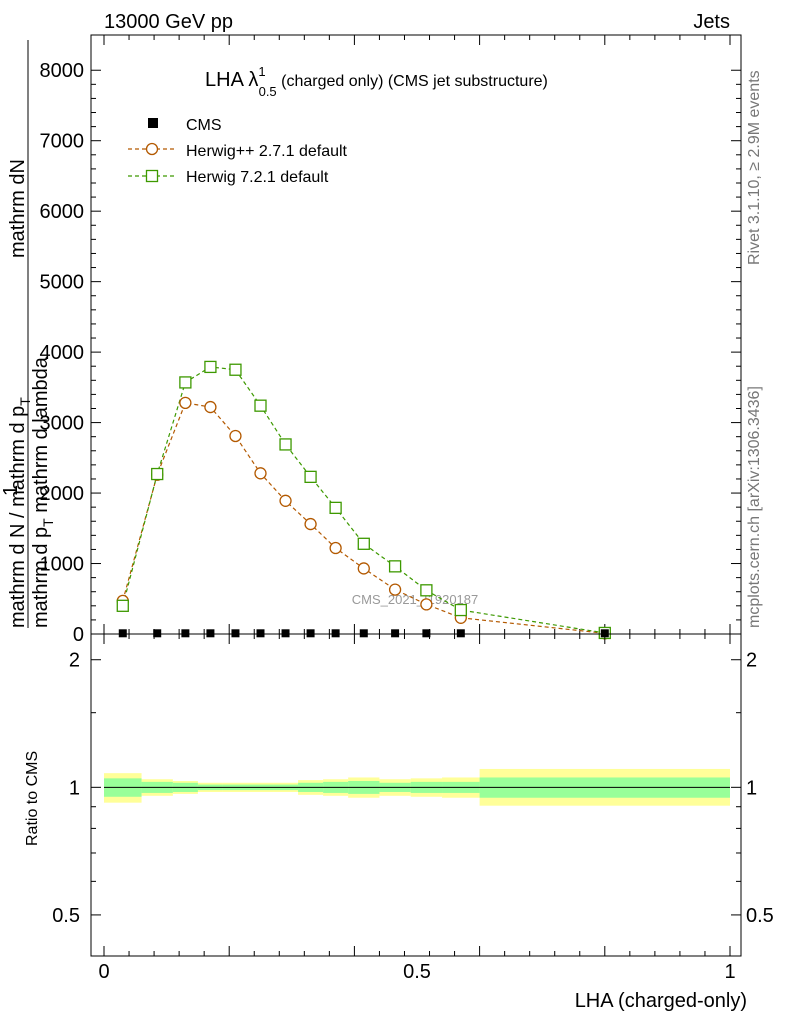  What do you see at coordinates (62, 353) in the screenshot?
I see `main-ytick-label: 4000` at bounding box center [62, 353].